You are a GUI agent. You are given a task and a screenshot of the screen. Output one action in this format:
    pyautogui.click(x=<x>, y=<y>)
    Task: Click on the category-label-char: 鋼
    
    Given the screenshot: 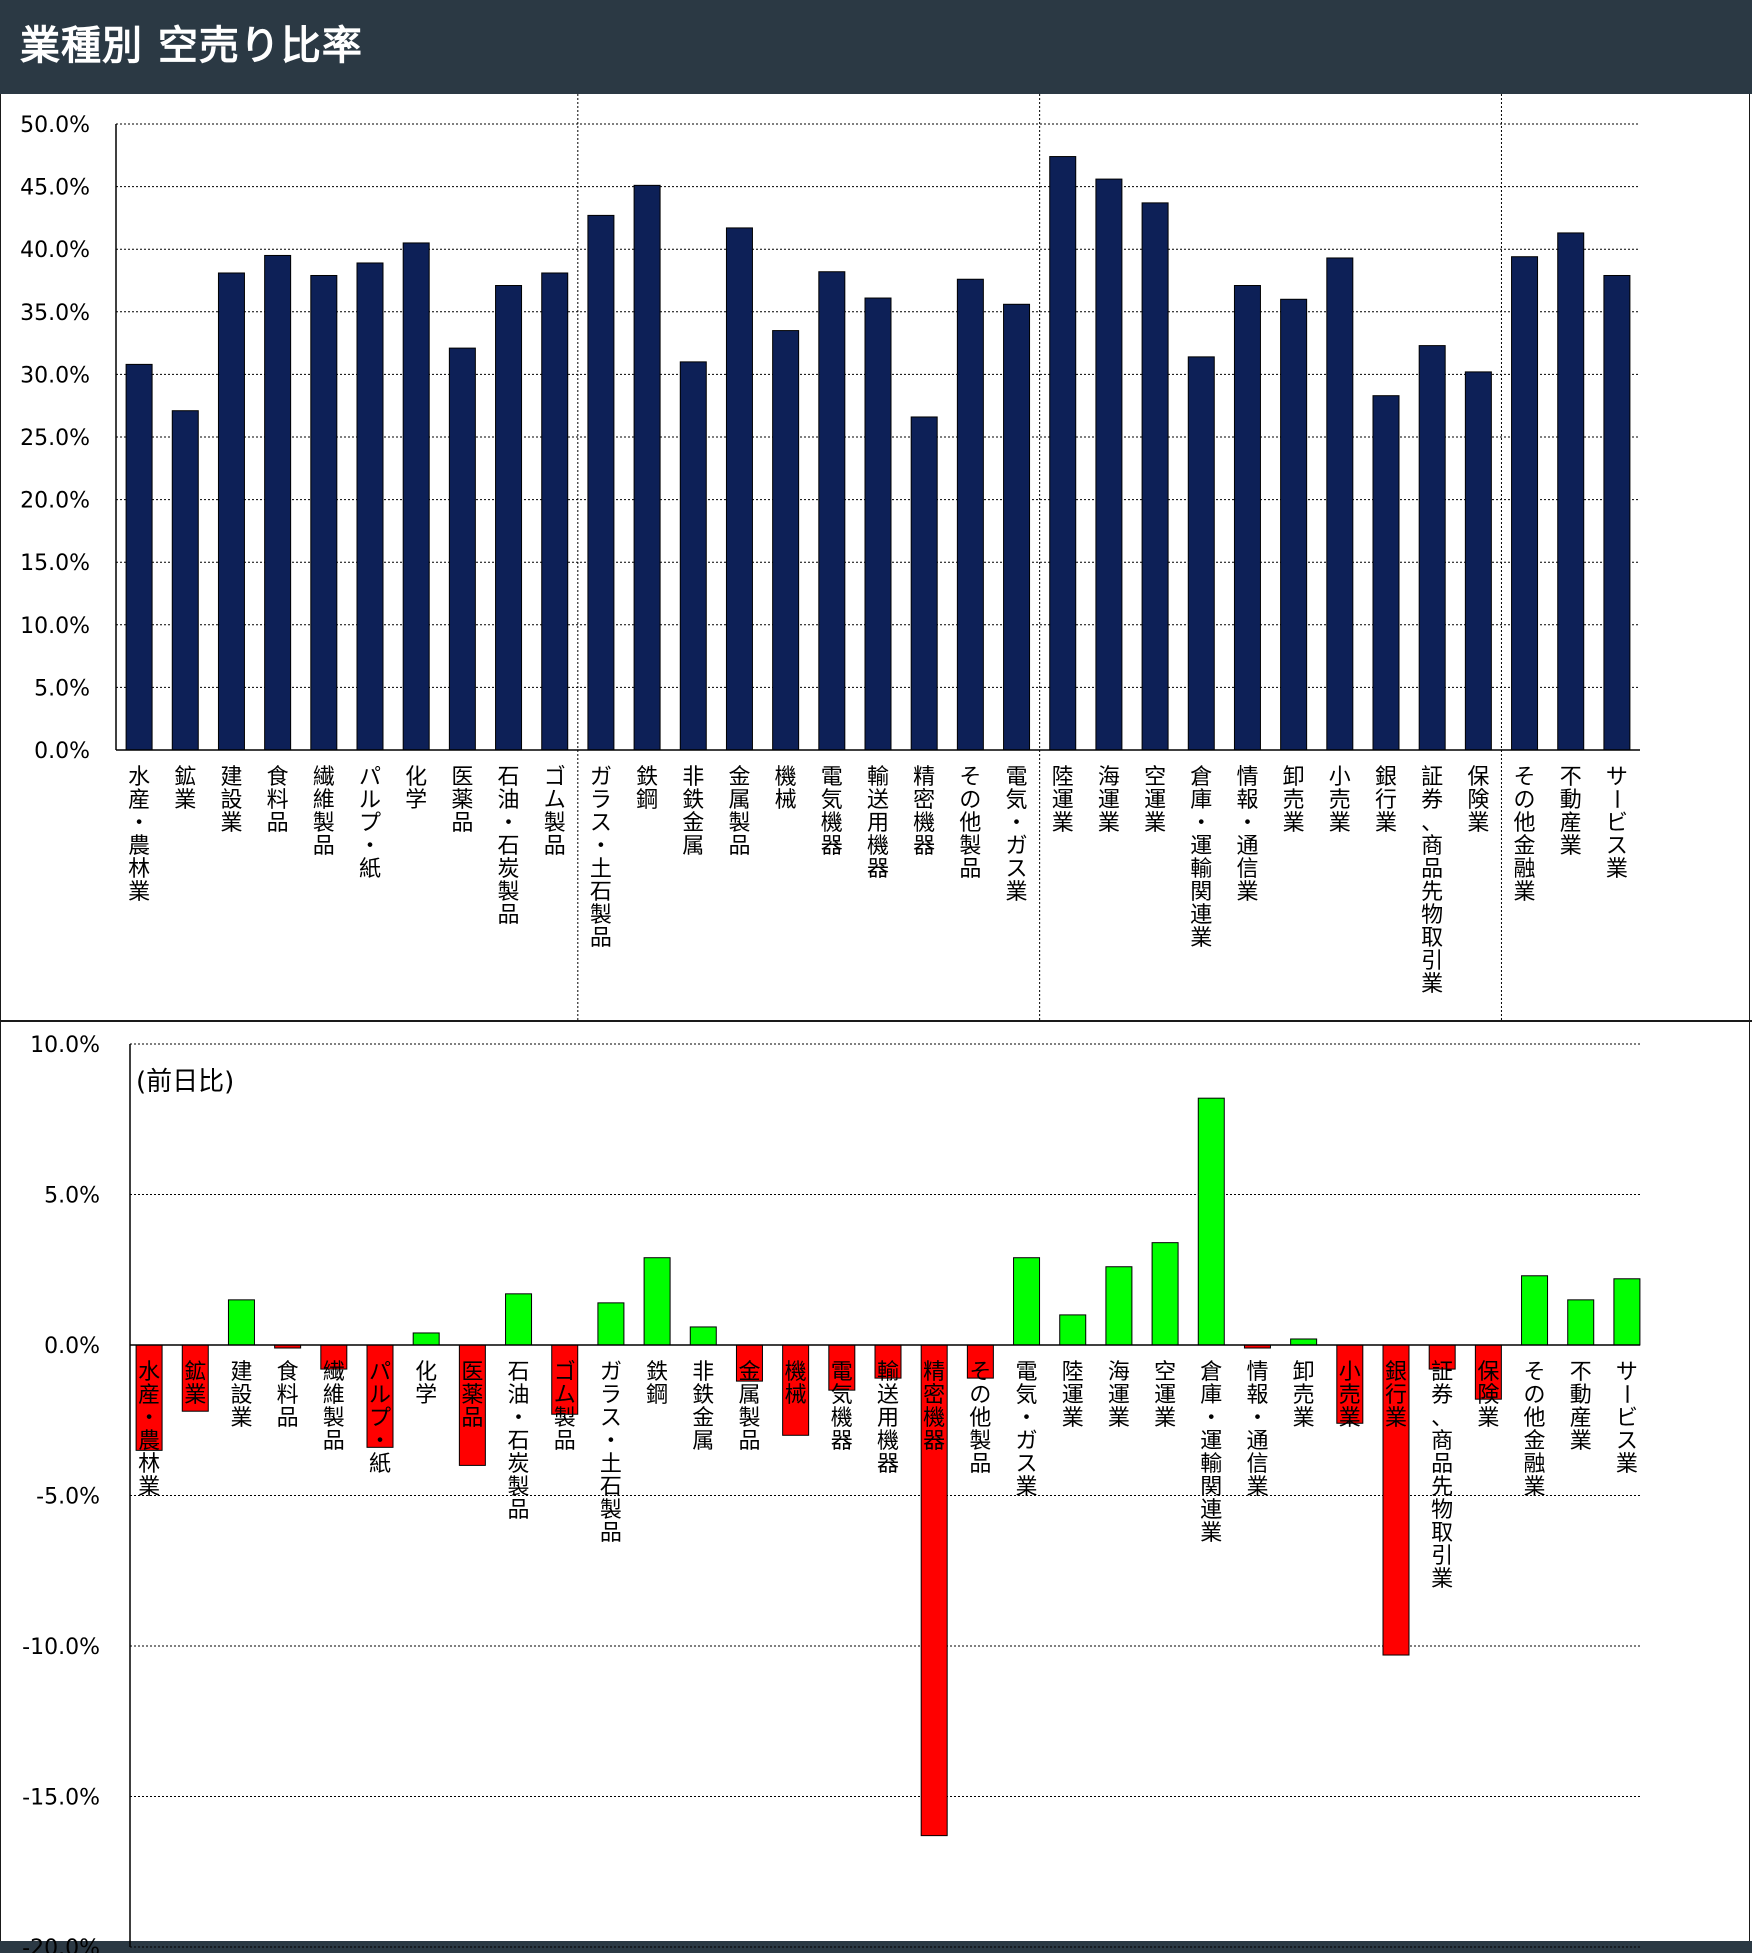 What is the action you would take?
    pyautogui.click(x=647, y=800)
    